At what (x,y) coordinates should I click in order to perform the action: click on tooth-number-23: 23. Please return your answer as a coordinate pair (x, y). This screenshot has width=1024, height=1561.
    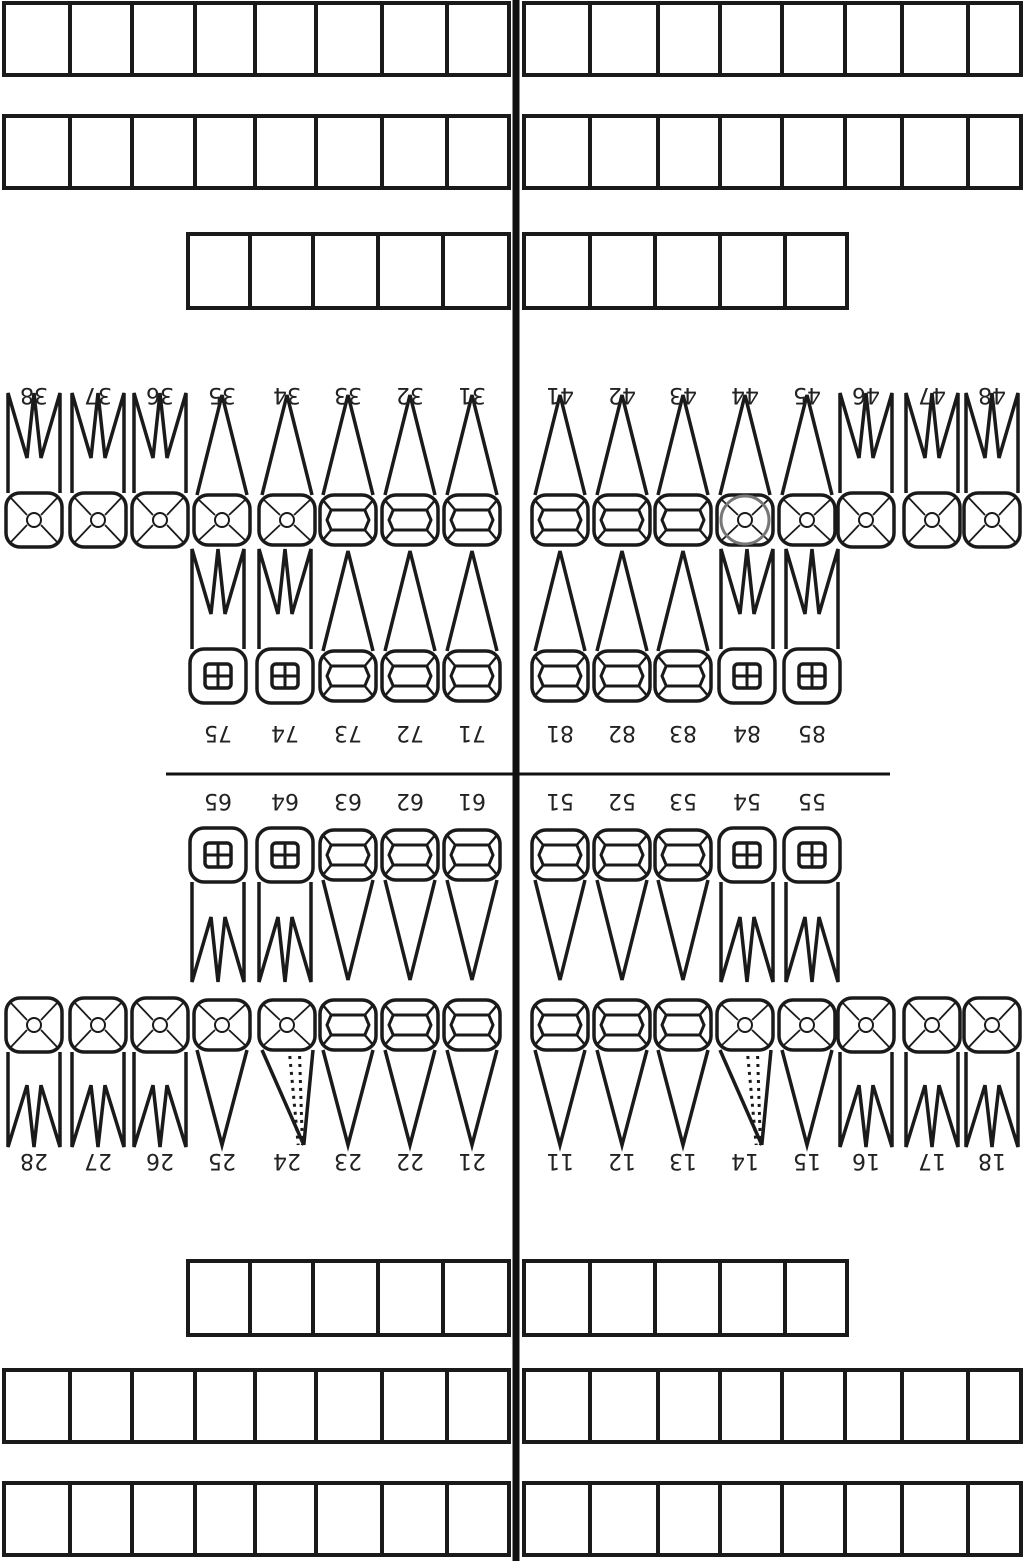
    Looking at the image, I should click on (348, 1160).